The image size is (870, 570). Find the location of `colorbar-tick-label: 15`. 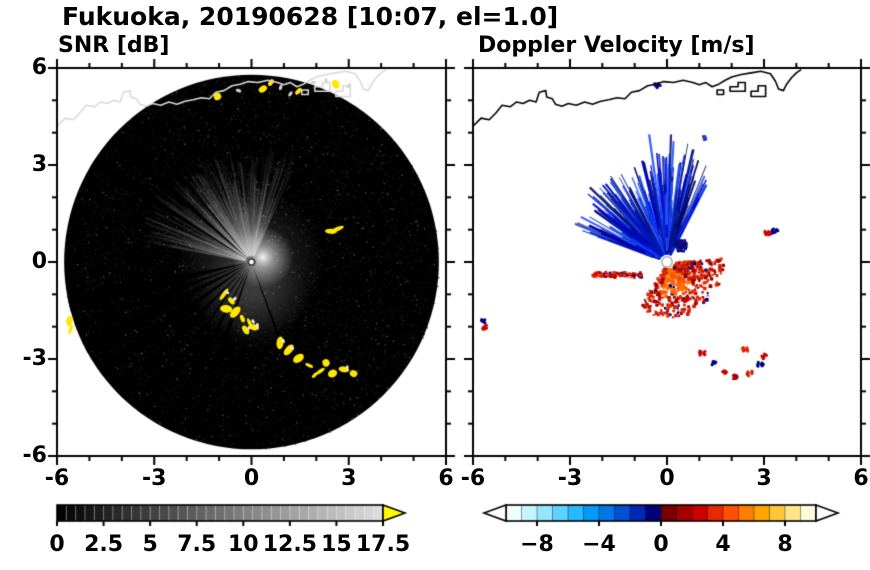

colorbar-tick-label: 15 is located at coordinates (336, 544).